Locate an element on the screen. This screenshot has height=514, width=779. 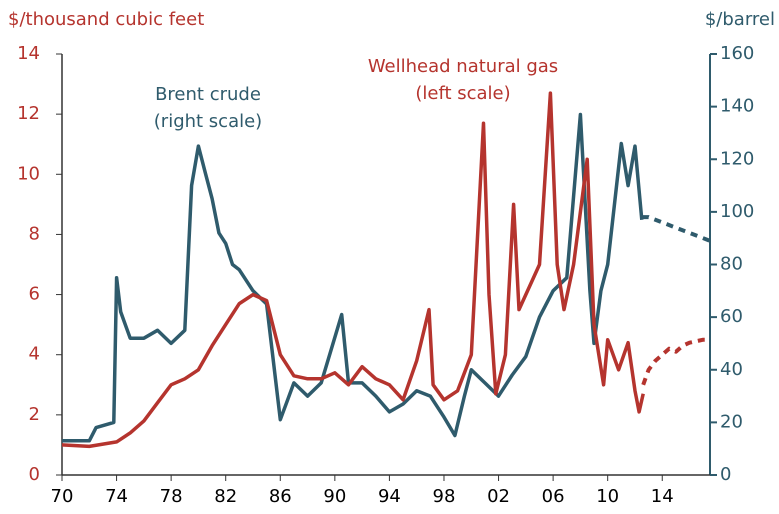
y2-tick-label: 20 is located at coordinates (731, 421).